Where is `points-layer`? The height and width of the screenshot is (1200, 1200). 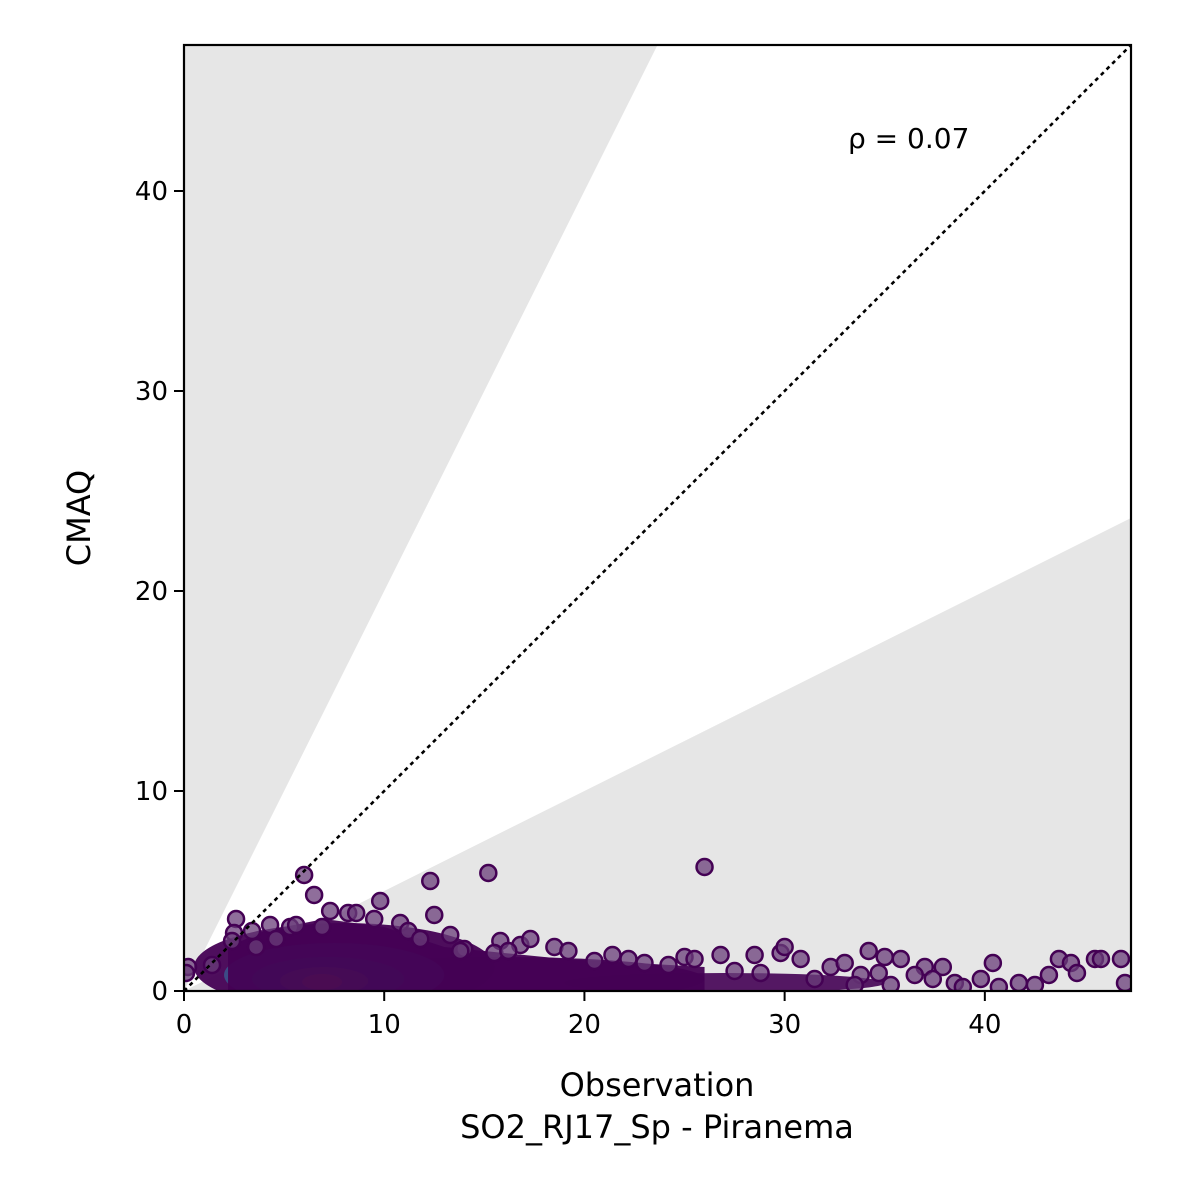 points-layer is located at coordinates (657, 924).